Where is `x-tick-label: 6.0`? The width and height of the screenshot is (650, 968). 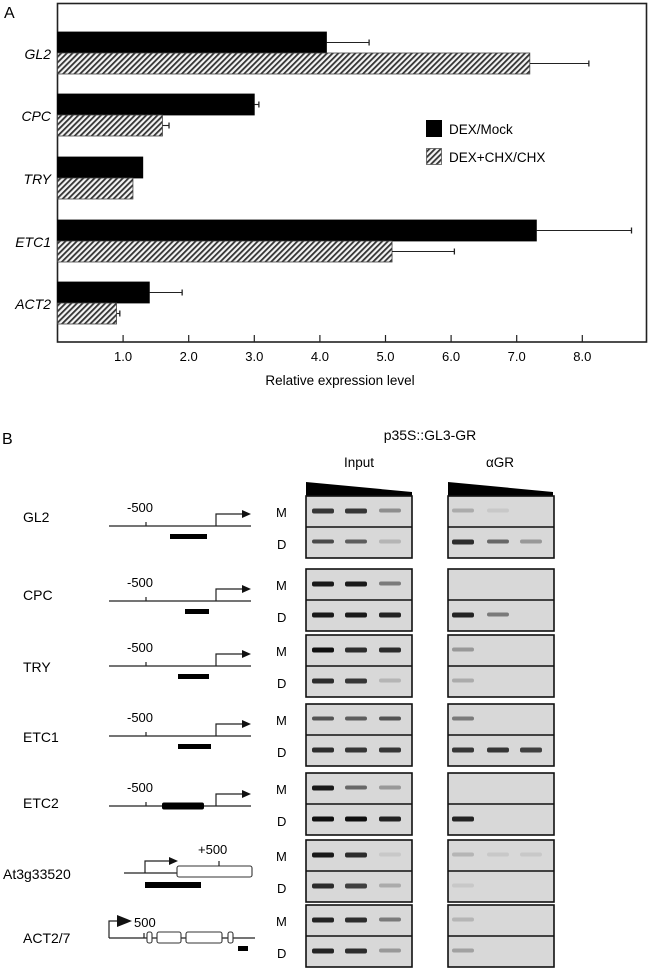
x-tick-label: 6.0 is located at coordinates (451, 356).